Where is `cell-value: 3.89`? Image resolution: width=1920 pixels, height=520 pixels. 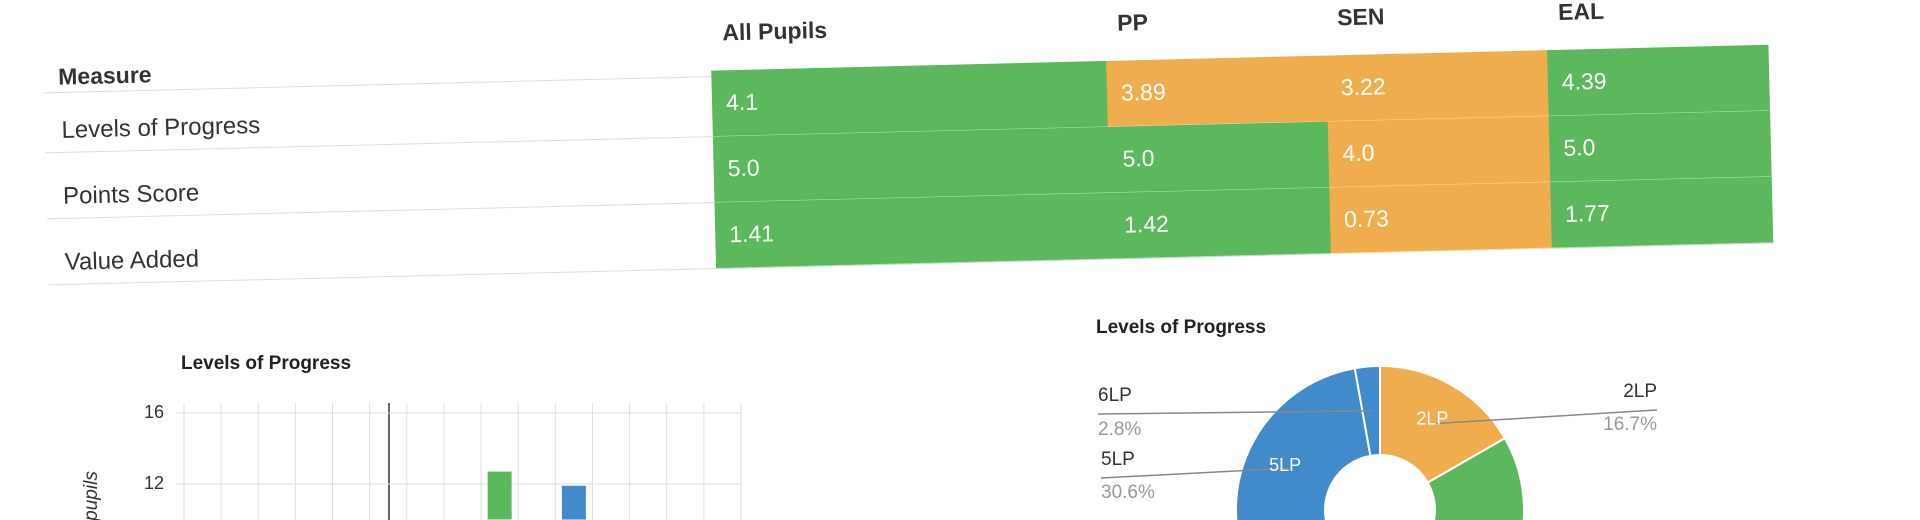 cell-value: 3.89 is located at coordinates (1143, 92).